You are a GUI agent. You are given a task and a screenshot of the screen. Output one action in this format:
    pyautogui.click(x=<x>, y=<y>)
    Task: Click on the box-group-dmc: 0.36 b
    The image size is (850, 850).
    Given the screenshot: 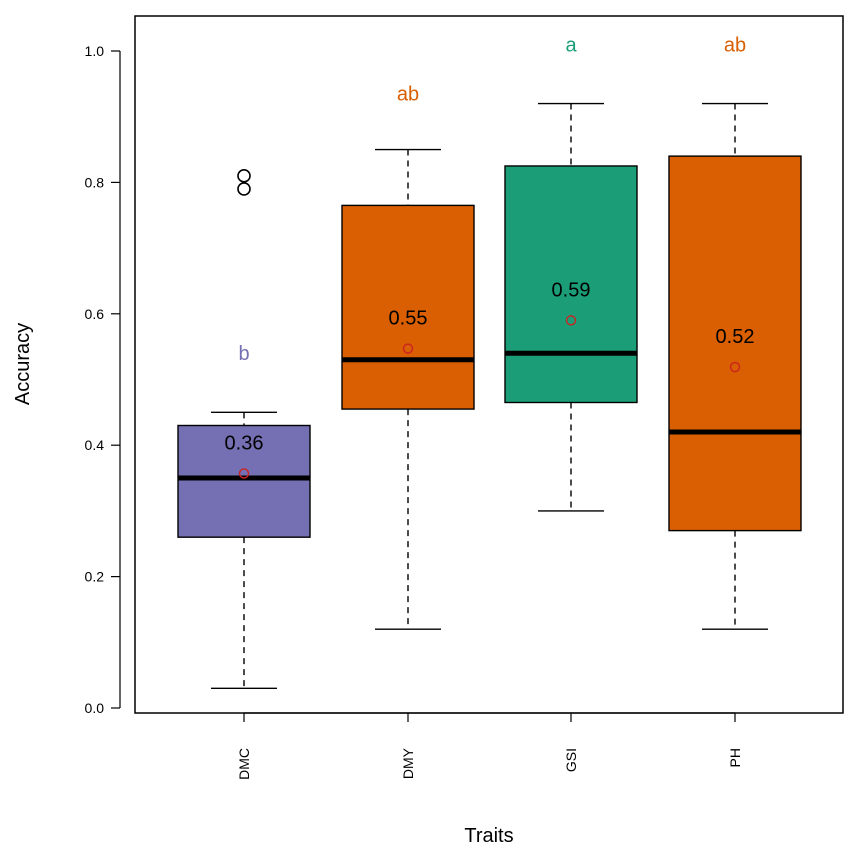 What is the action you would take?
    pyautogui.click(x=244, y=429)
    